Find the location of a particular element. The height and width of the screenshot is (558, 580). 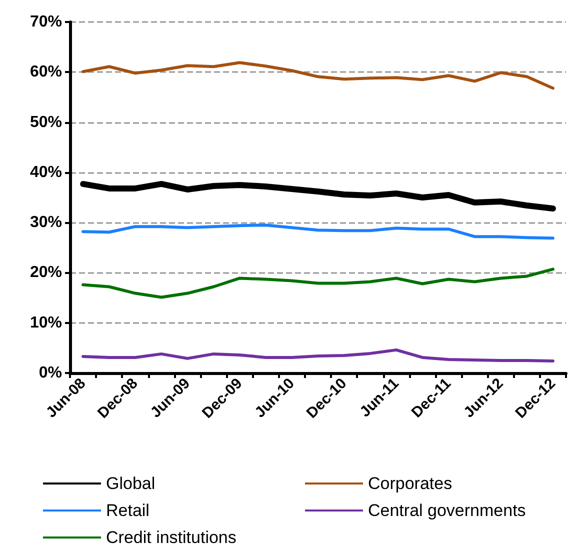

y-tick-label: 50% is located at coordinates (46, 122).